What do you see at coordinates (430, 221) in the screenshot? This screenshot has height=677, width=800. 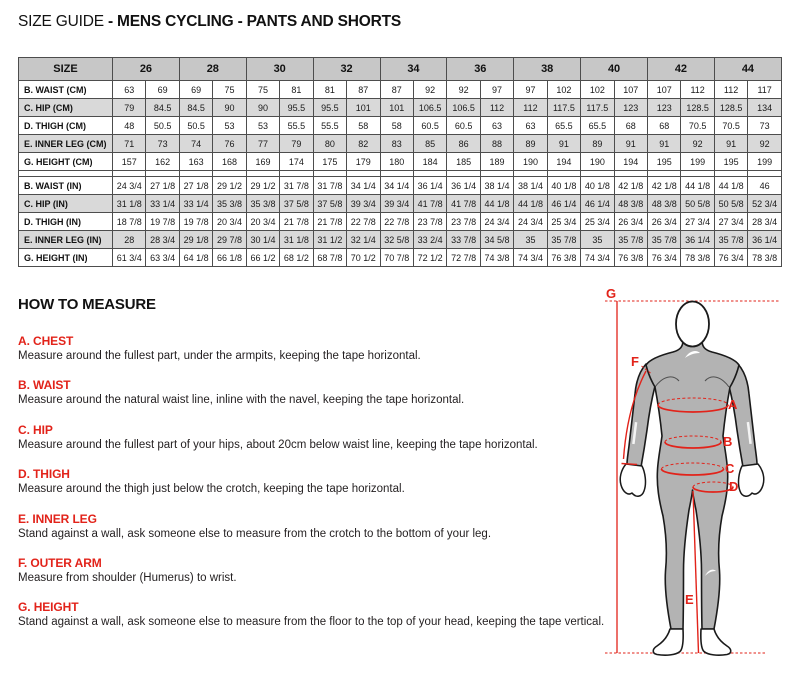 I see `value-cell: 23 7/8` at bounding box center [430, 221].